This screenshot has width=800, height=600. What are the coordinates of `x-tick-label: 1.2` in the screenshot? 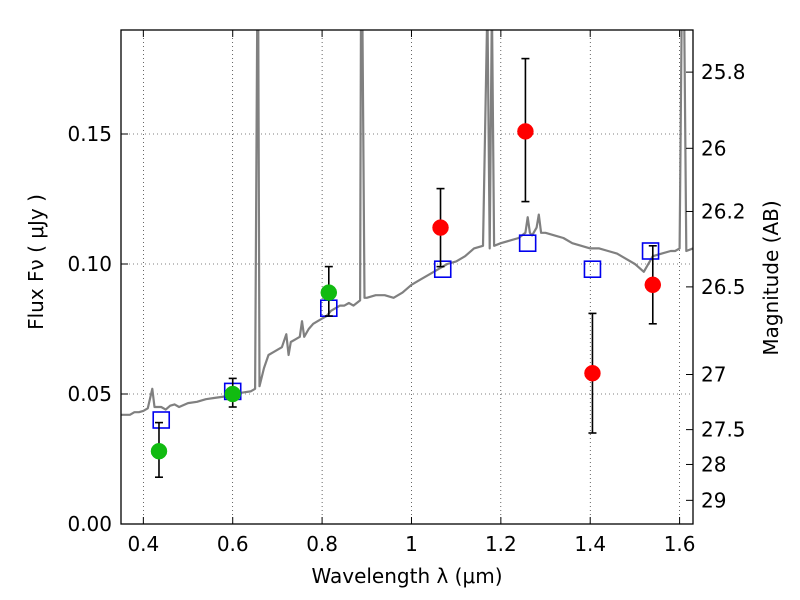 It's located at (501, 544).